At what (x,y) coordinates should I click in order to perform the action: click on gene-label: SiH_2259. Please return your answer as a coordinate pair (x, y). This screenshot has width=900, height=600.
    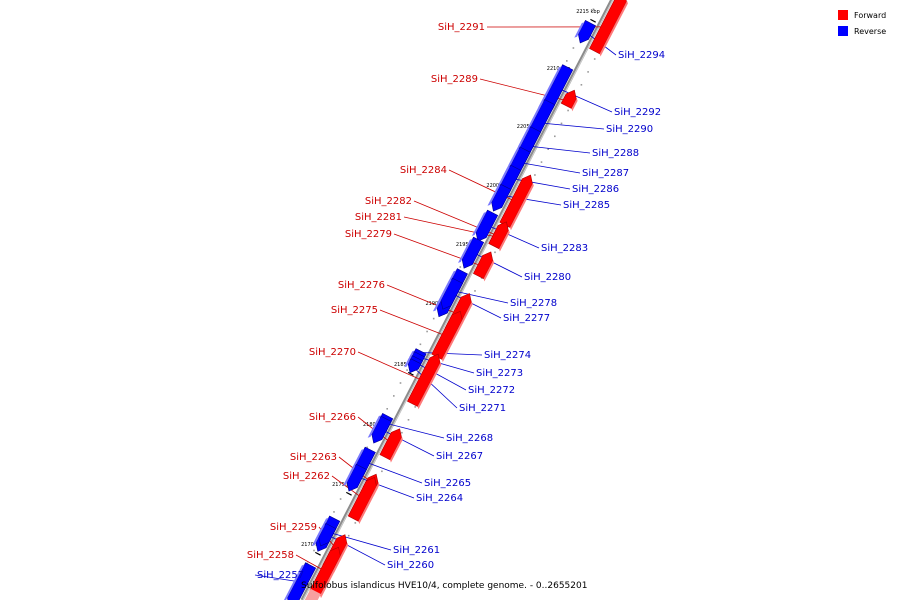
    Looking at the image, I should click on (293, 527).